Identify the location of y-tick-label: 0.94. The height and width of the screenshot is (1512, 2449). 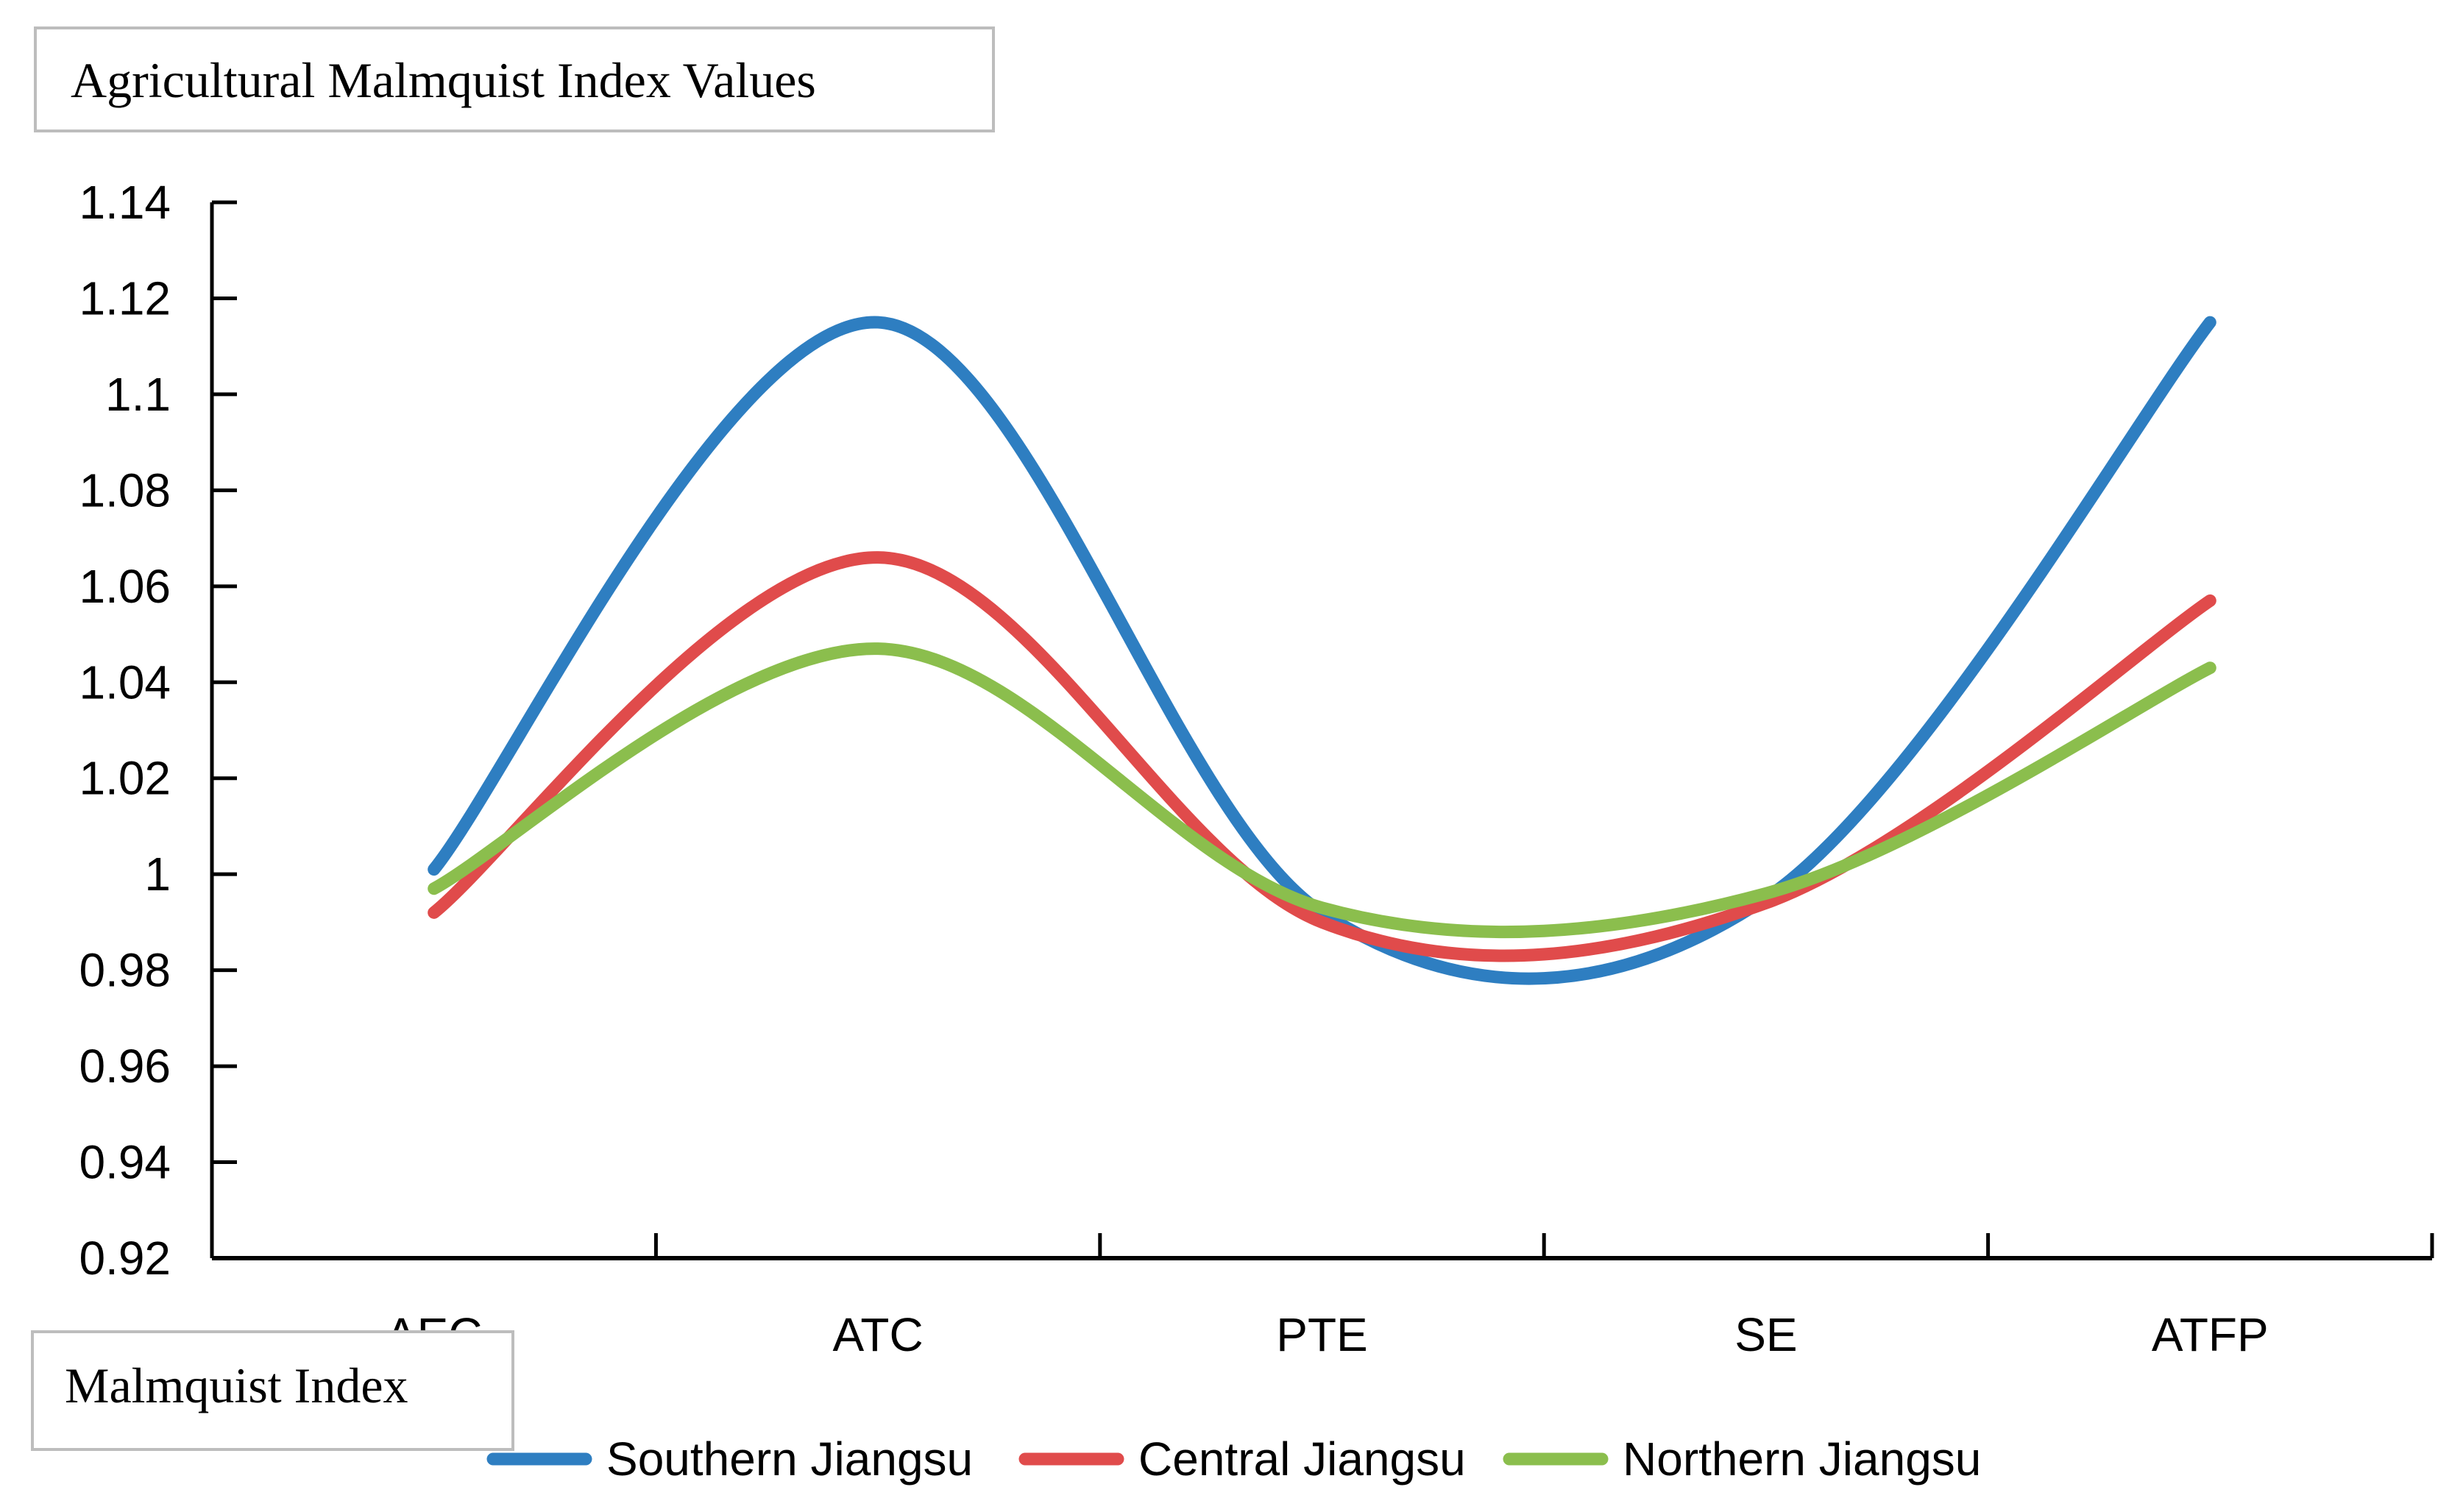
(125, 1162).